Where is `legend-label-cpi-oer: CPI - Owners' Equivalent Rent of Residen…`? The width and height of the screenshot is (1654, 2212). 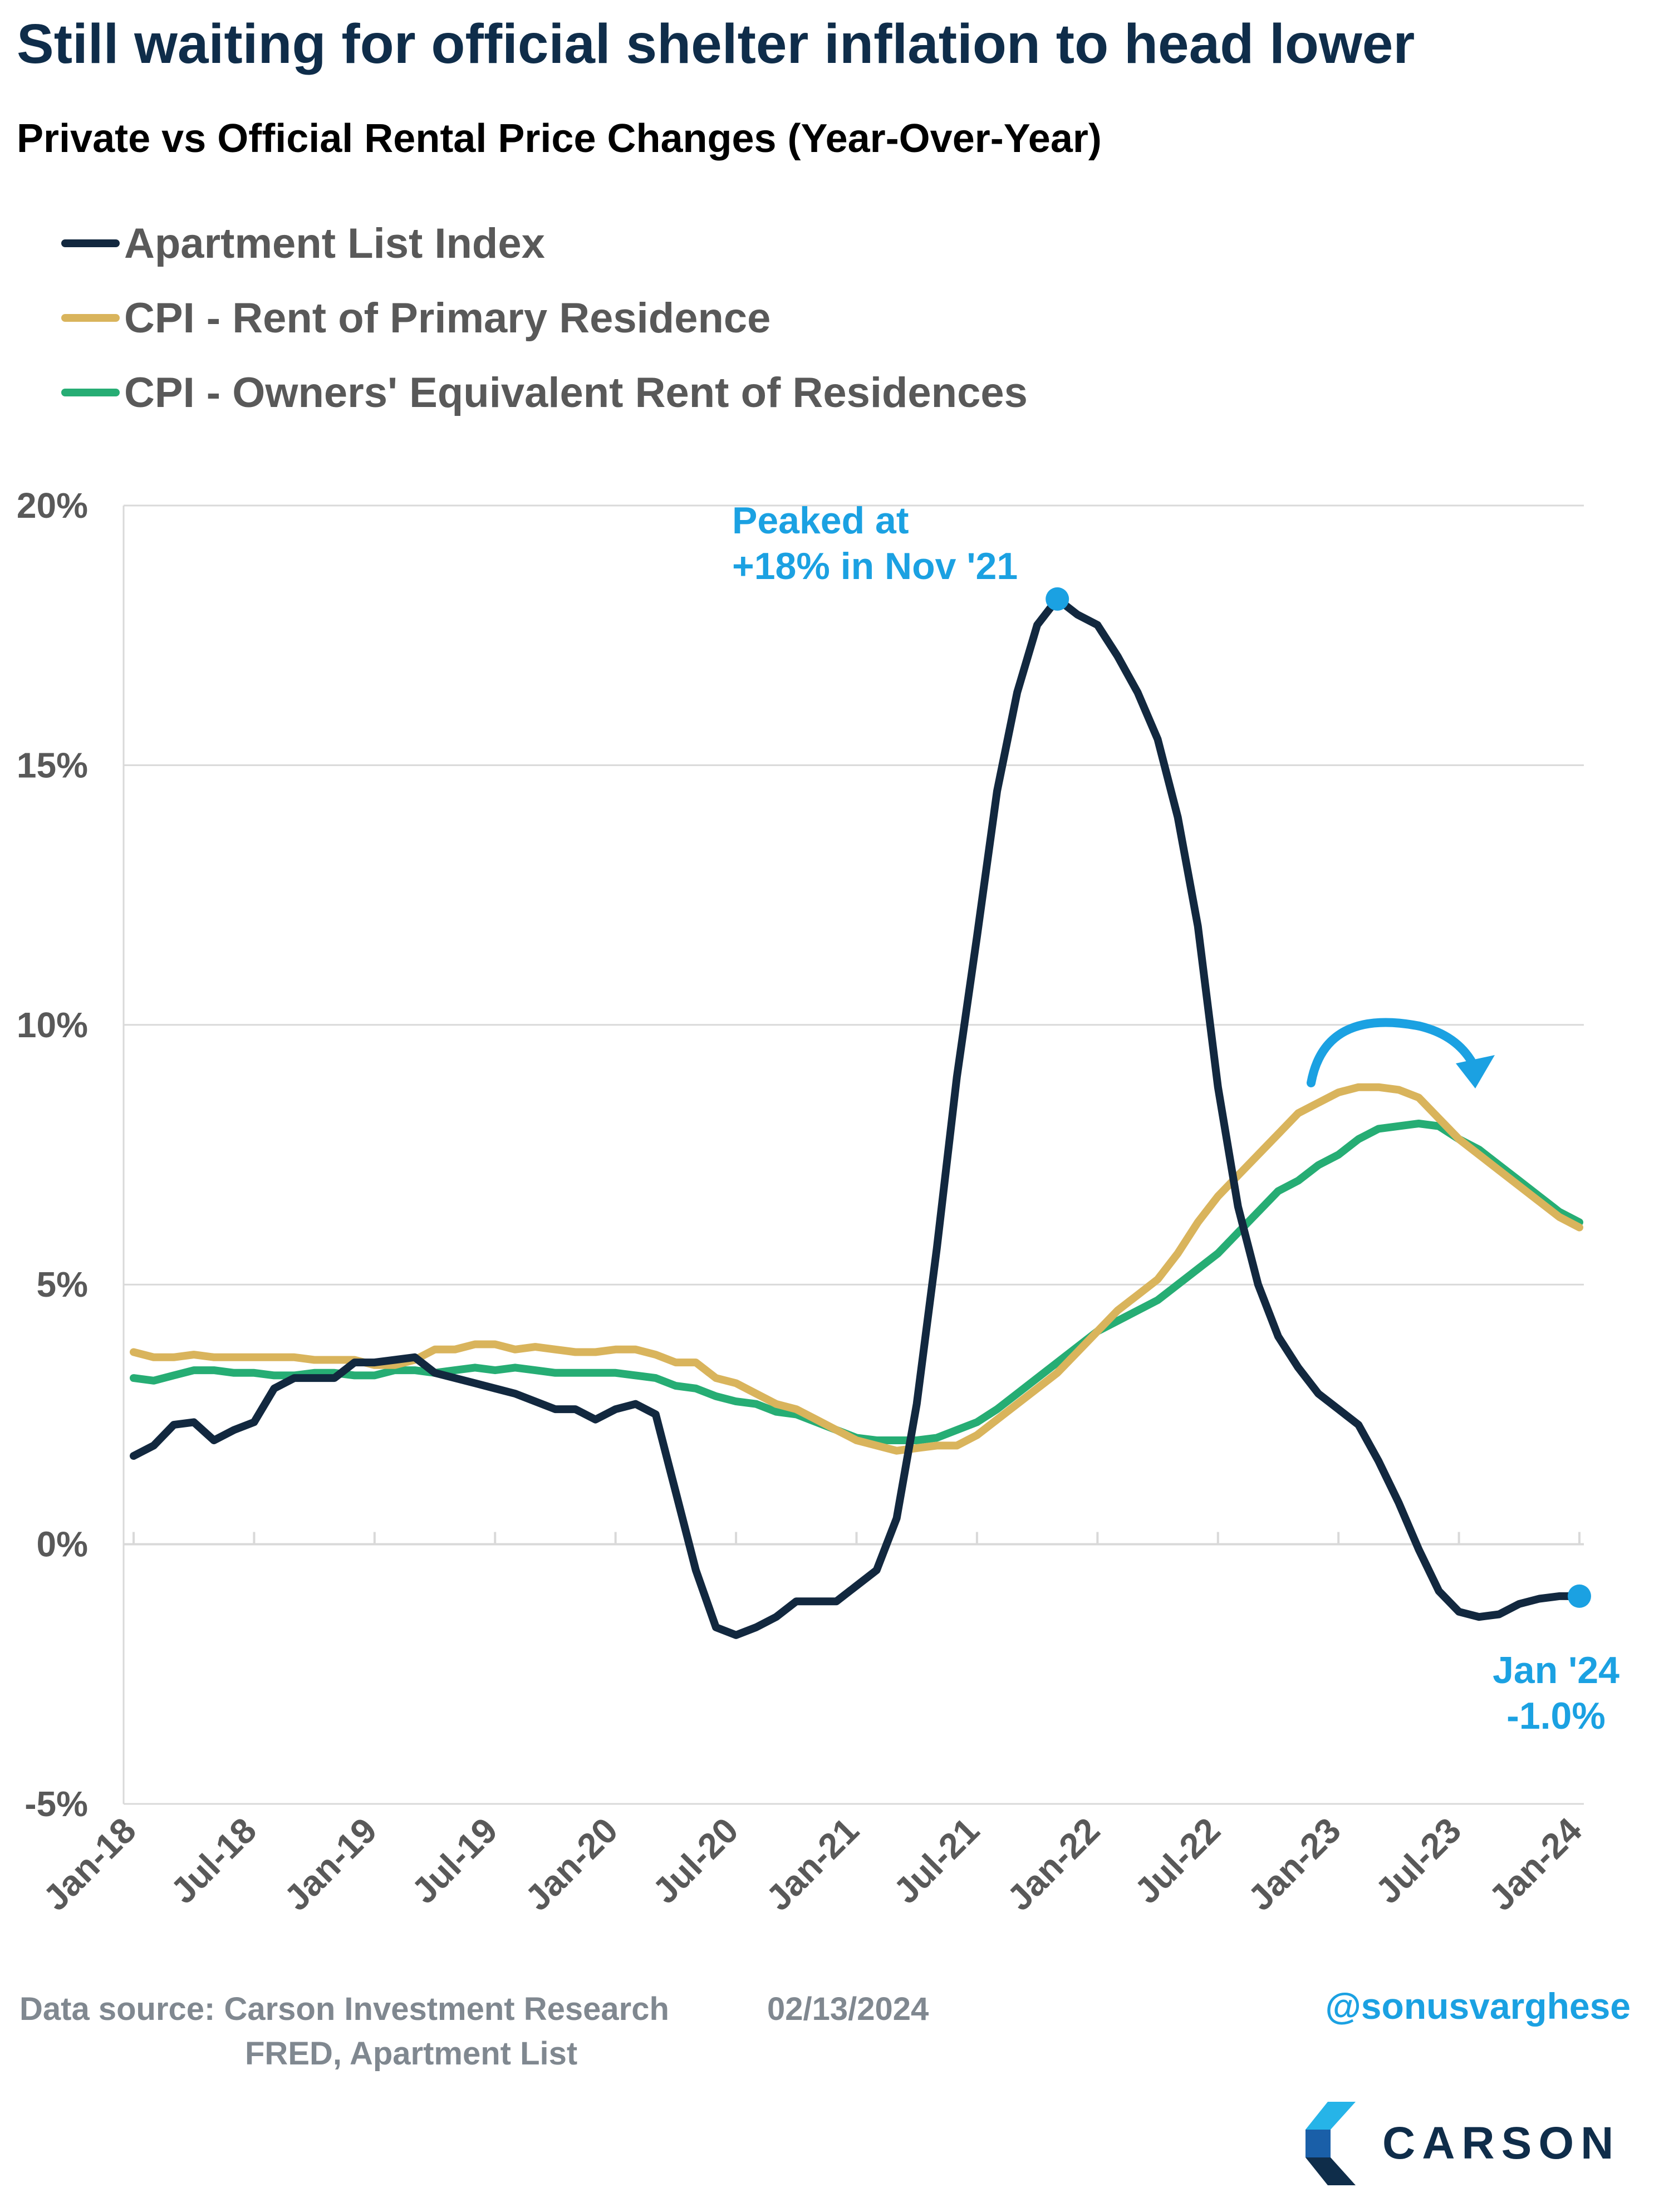 legend-label-cpi-oer: CPI - Owners' Equivalent Rent of Residen… is located at coordinates (576, 392).